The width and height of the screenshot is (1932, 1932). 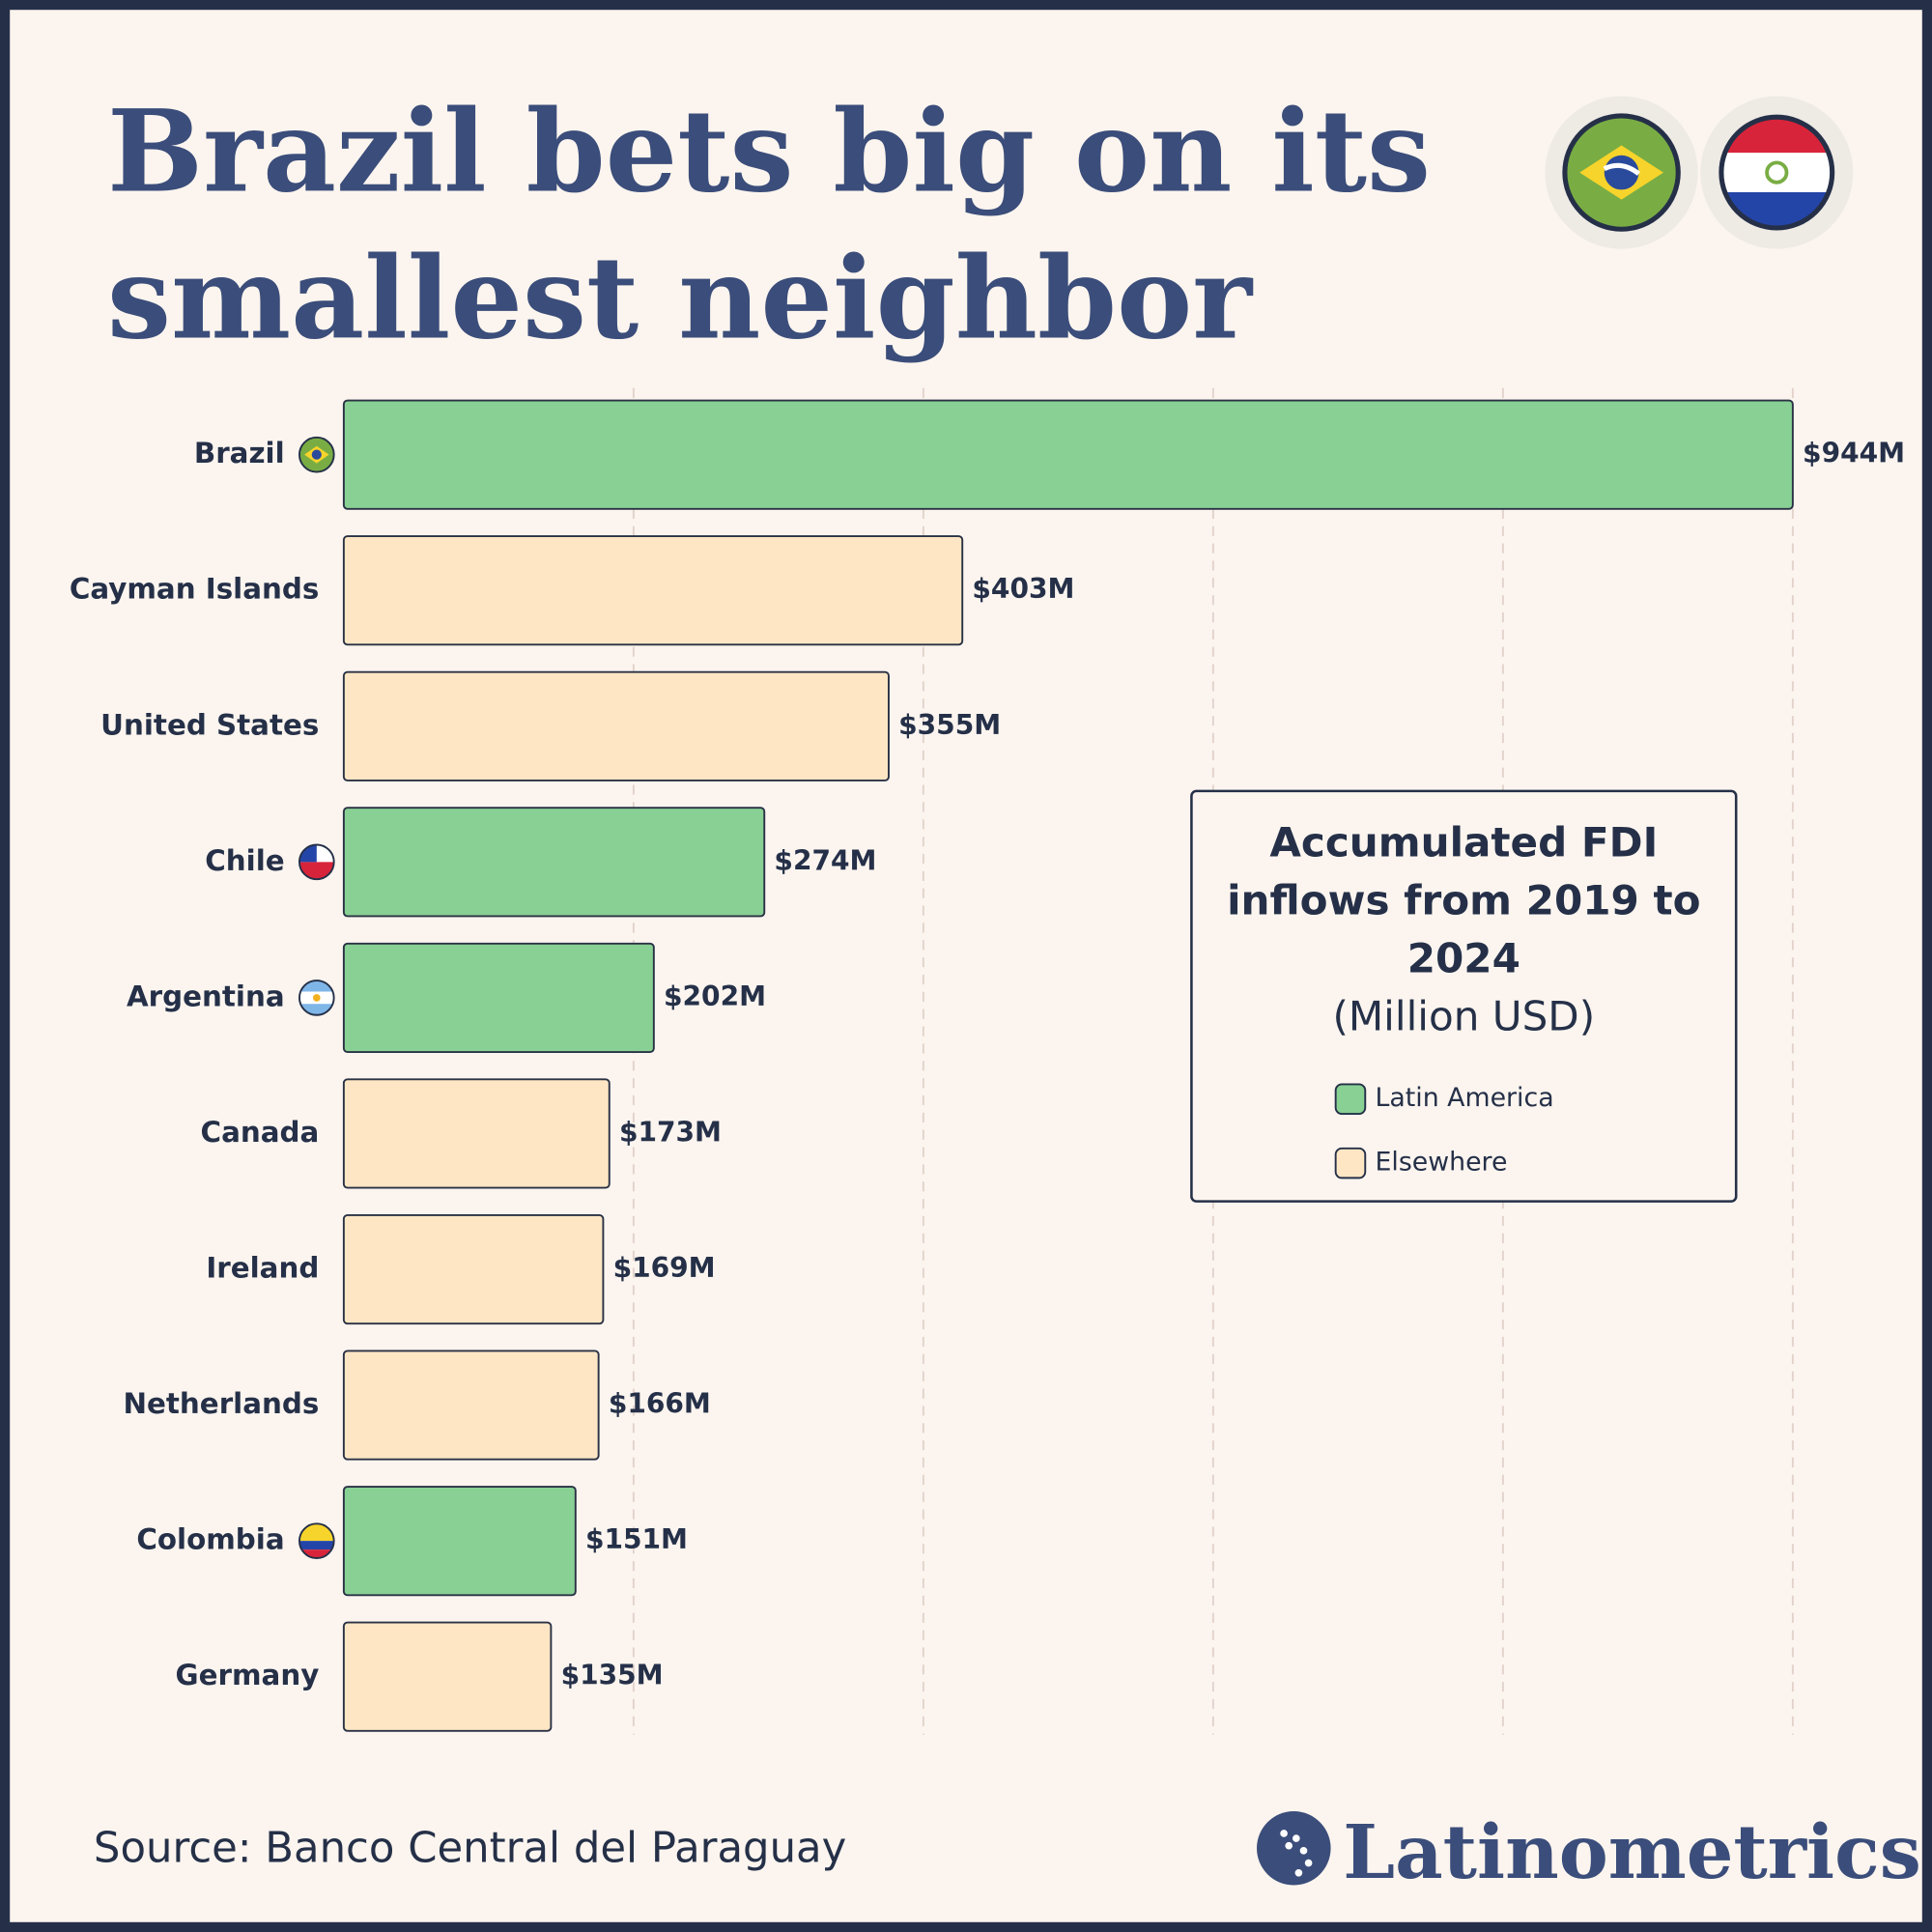 I want to click on legend, so click(x=1464, y=996).